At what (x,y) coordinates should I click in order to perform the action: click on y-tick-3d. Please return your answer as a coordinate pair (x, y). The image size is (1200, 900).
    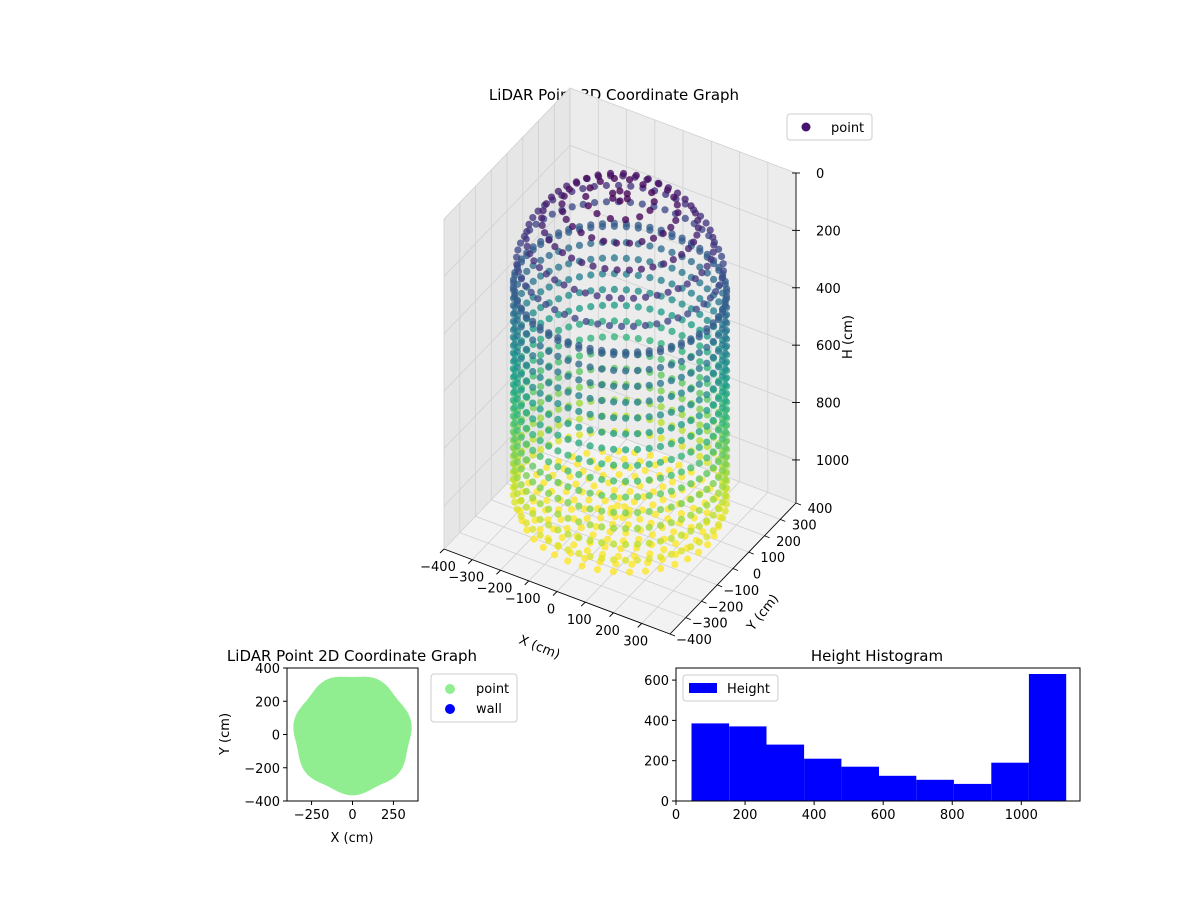
    Looking at the image, I should click on (751, 553).